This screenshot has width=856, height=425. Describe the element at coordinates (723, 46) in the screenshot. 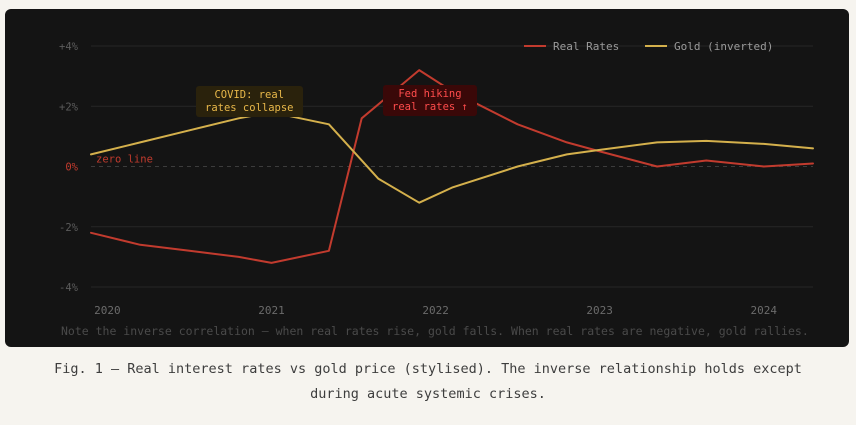

I see `legend-label-gold: Gold (inverted)` at that location.